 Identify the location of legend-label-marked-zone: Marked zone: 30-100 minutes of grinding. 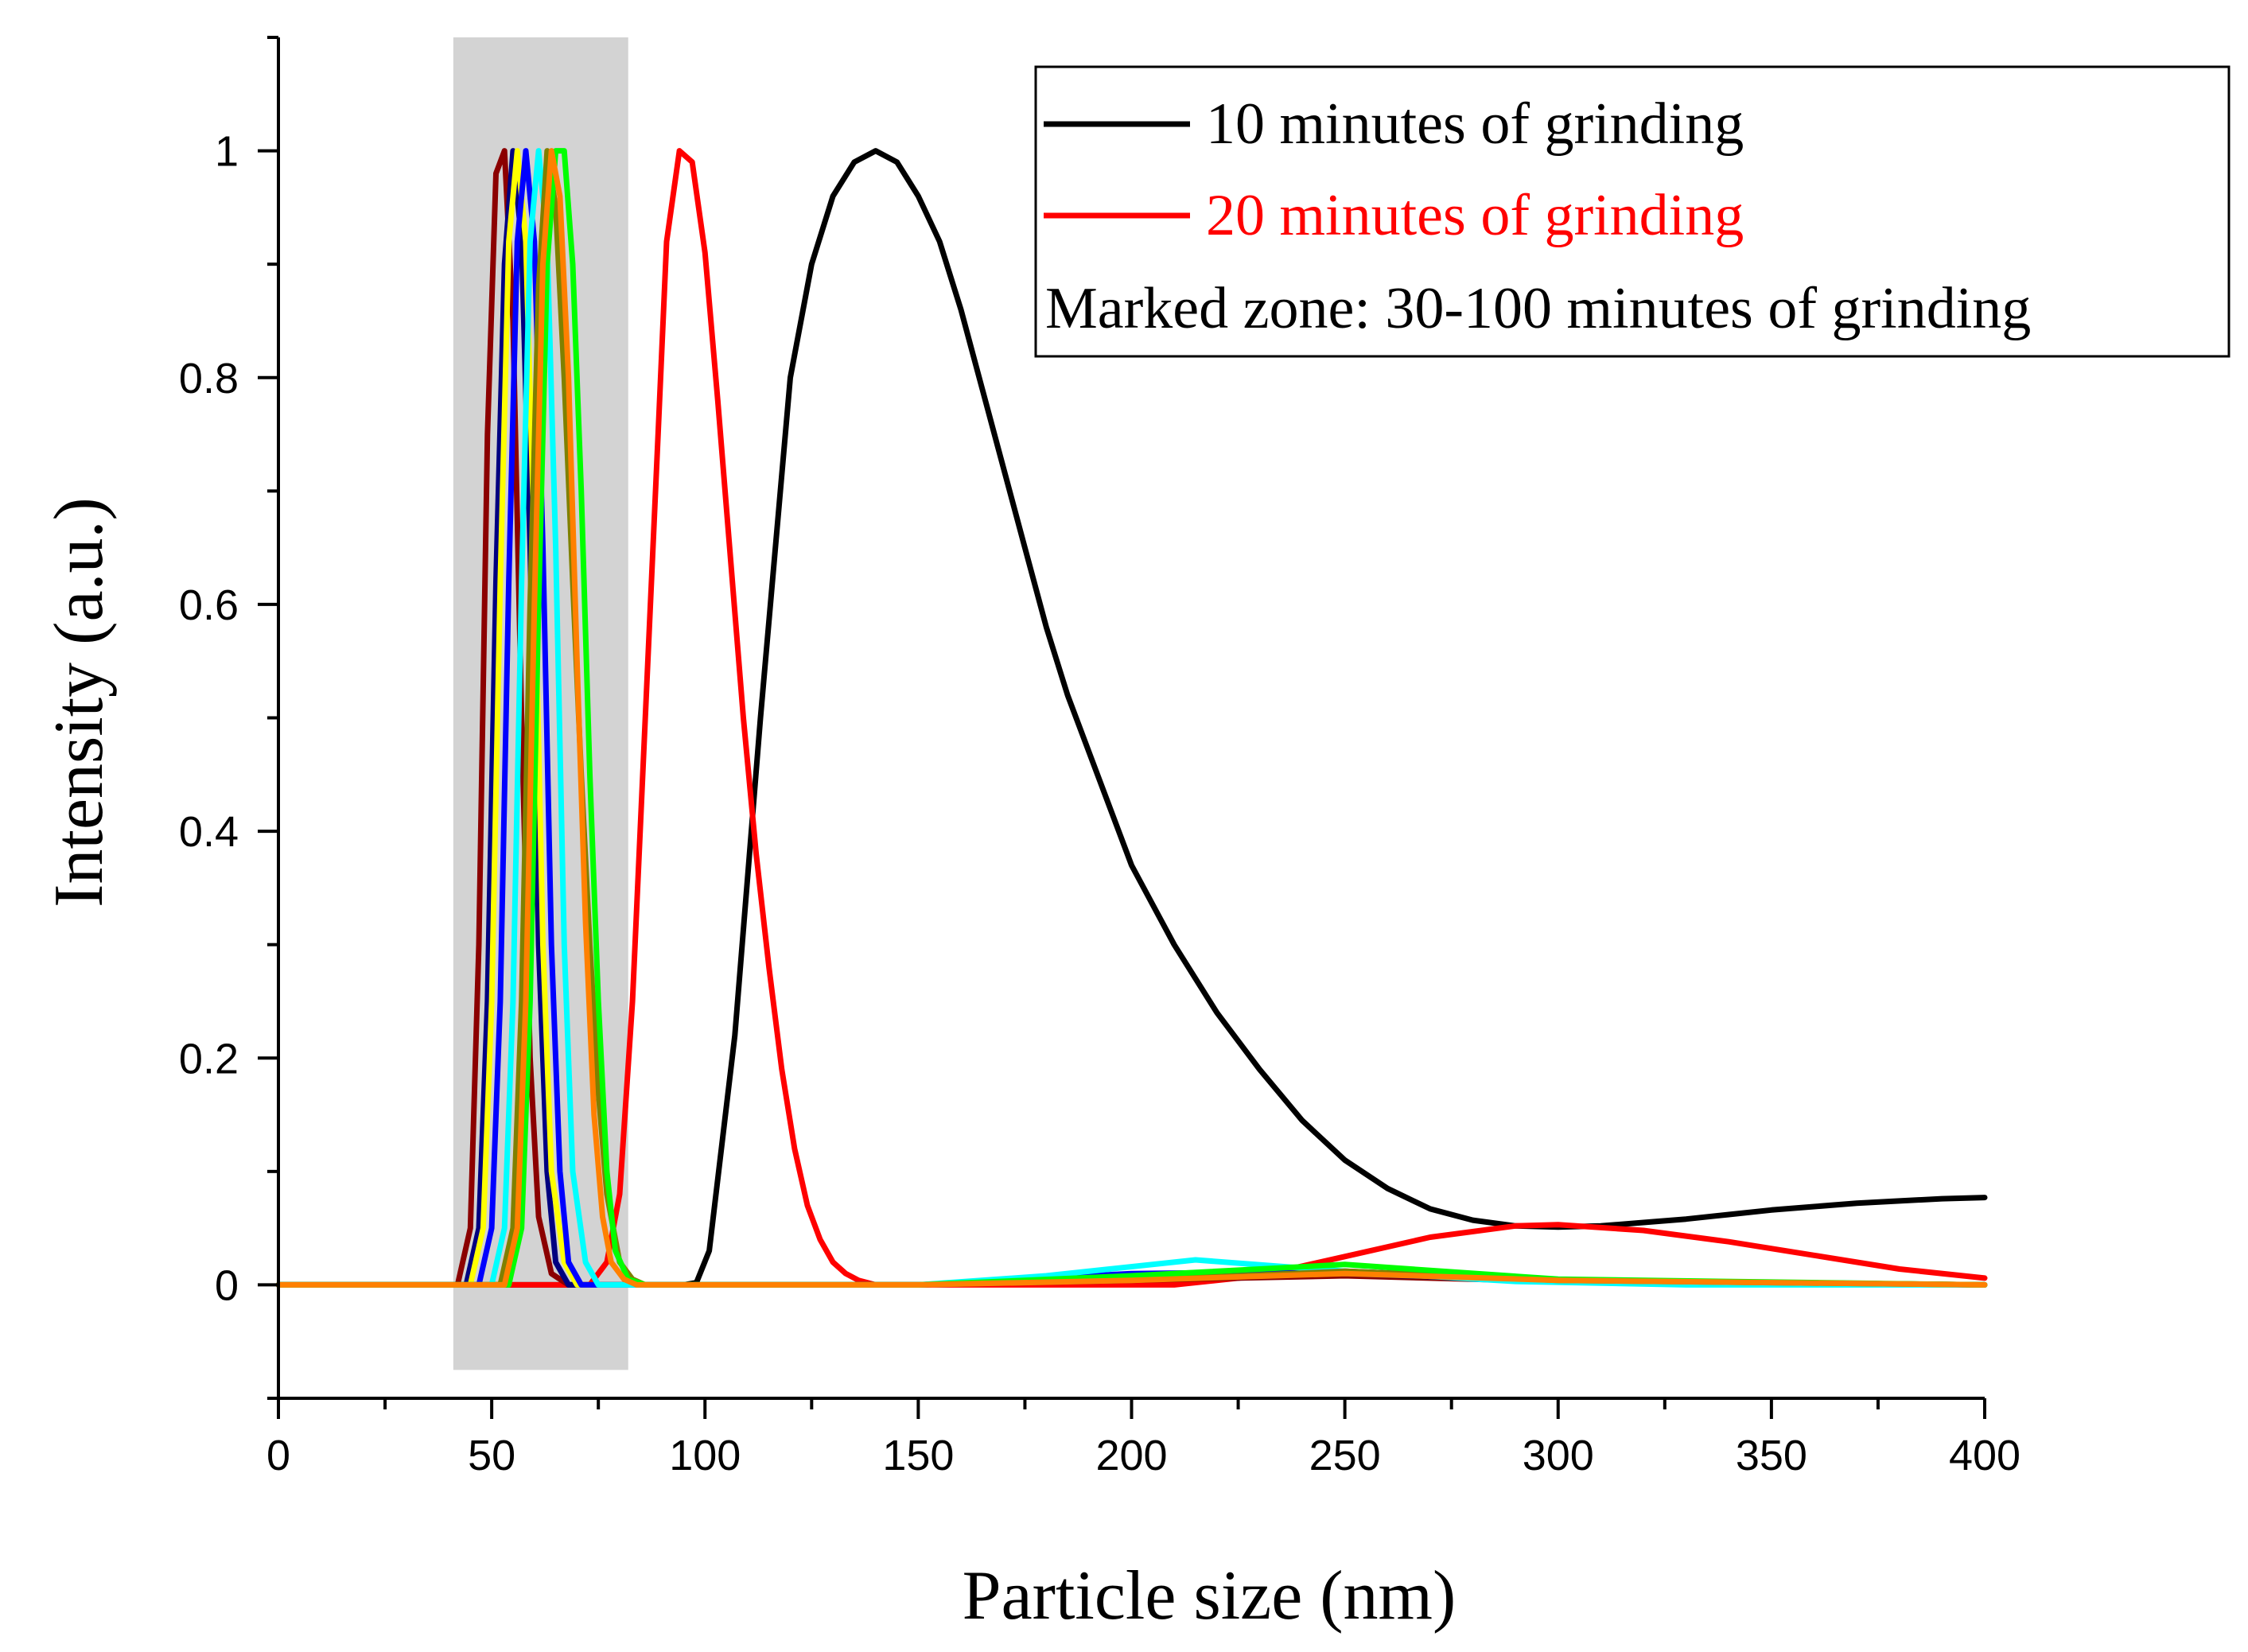
(1538, 308).